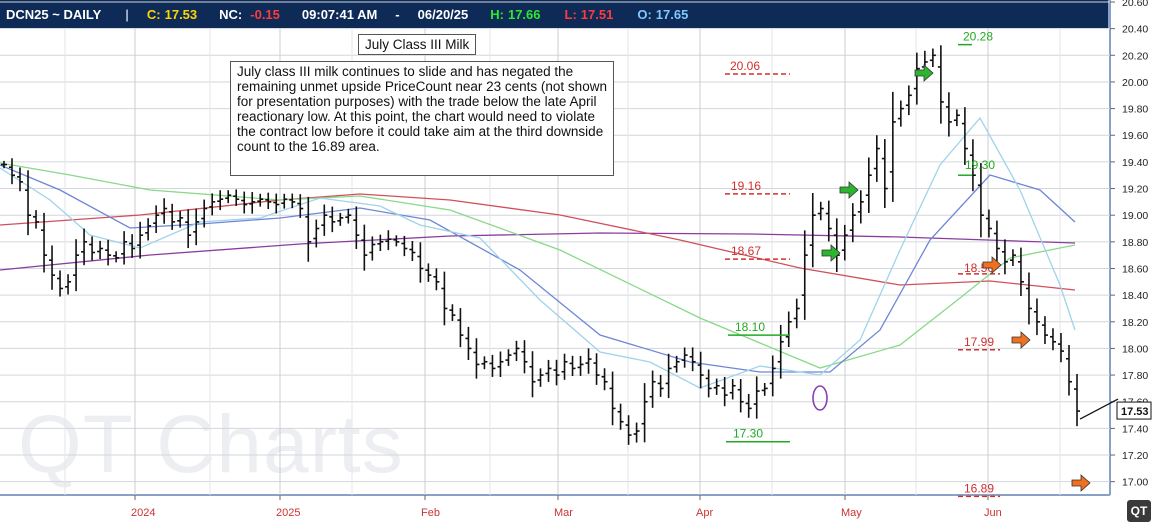 Image resolution: width=1164 pixels, height=530 pixels. I want to click on price-axis-panel, so click(1137, 265).